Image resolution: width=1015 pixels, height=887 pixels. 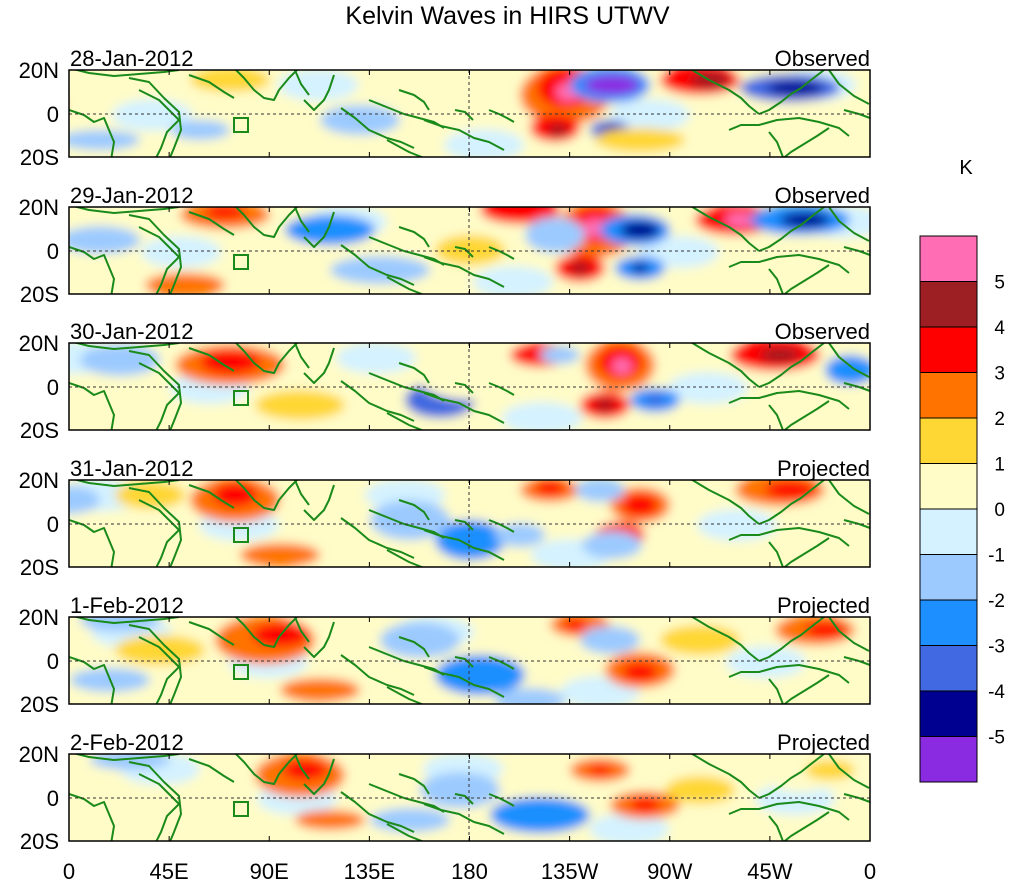 What do you see at coordinates (769, 871) in the screenshot?
I see `lon-label: 45W` at bounding box center [769, 871].